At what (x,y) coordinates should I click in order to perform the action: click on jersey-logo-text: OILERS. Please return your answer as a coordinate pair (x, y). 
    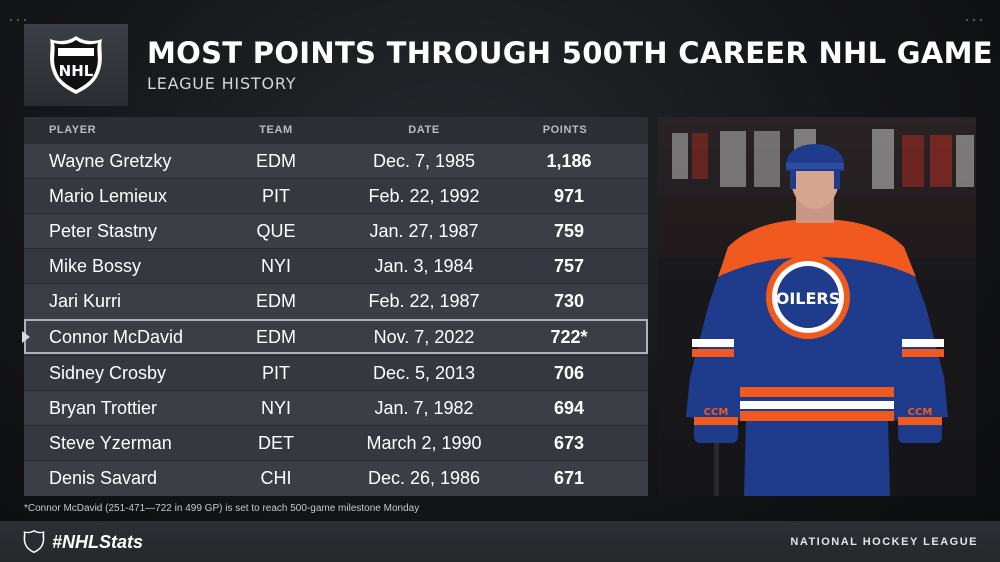
    Looking at the image, I should click on (808, 298).